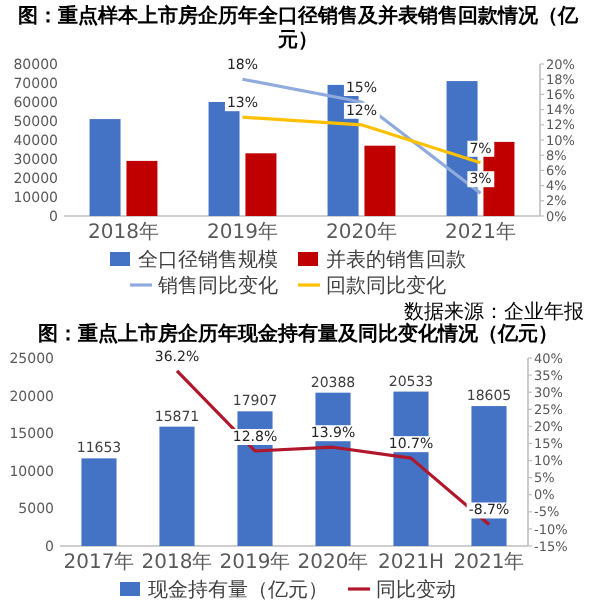  Describe the element at coordinates (396, 260) in the screenshot. I see `legend-label: 并表的销售回款` at that location.